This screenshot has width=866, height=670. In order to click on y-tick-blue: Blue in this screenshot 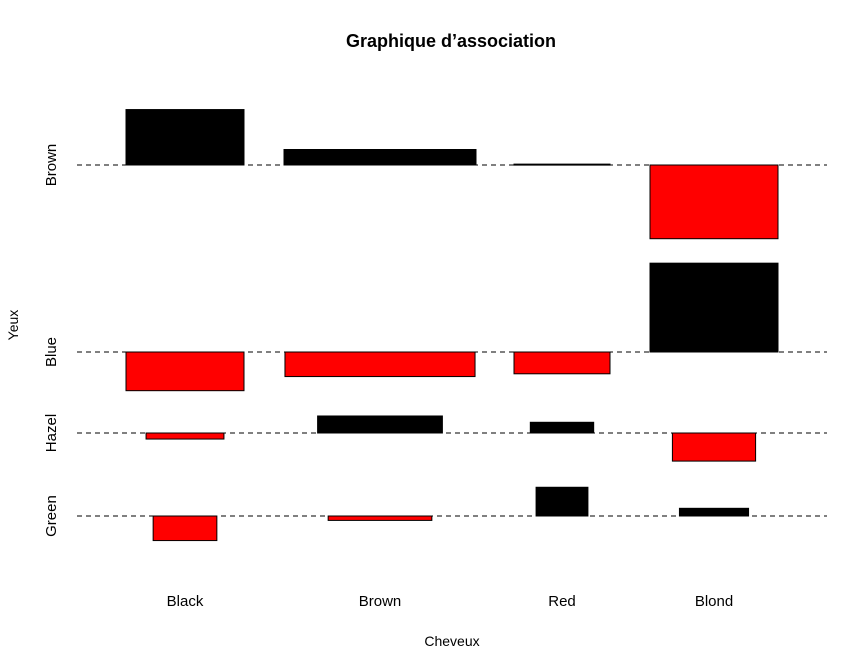, I will do `click(51, 352)`.